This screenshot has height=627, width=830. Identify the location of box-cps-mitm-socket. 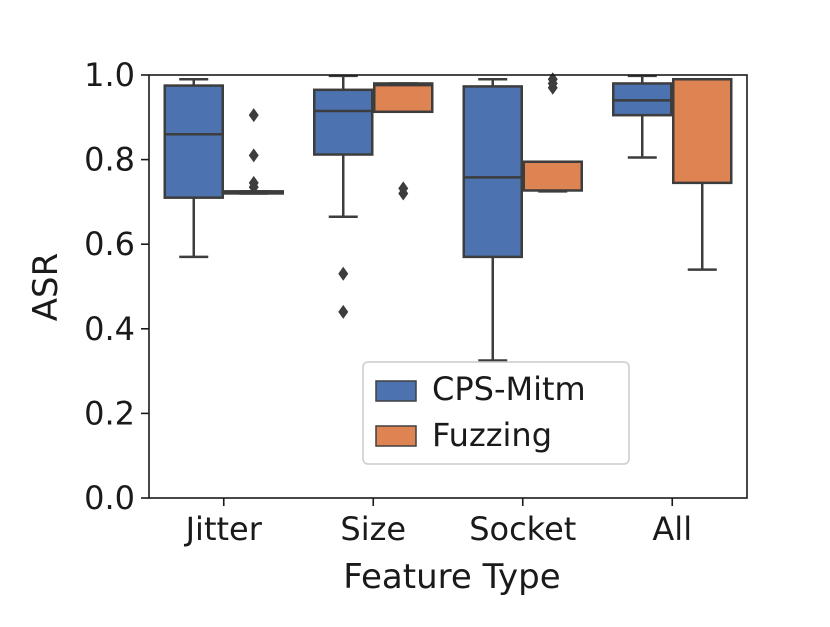
(492, 172).